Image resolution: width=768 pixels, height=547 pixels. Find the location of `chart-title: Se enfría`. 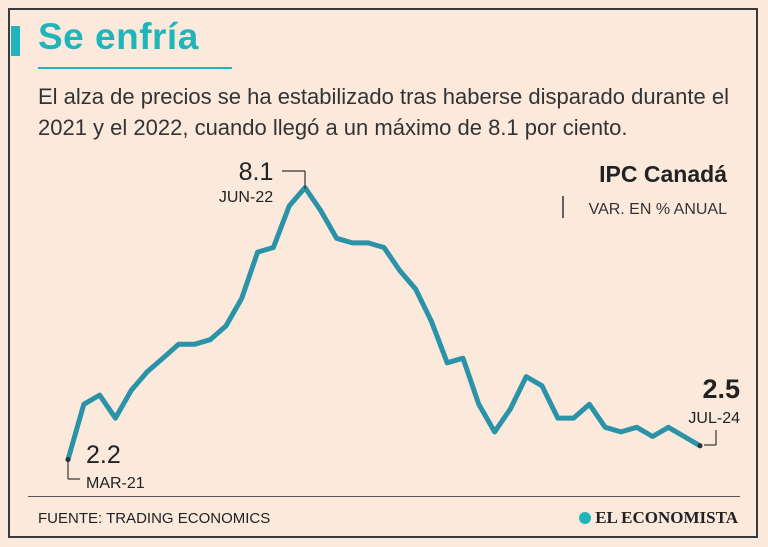

chart-title: Se enfría is located at coordinates (118, 36).